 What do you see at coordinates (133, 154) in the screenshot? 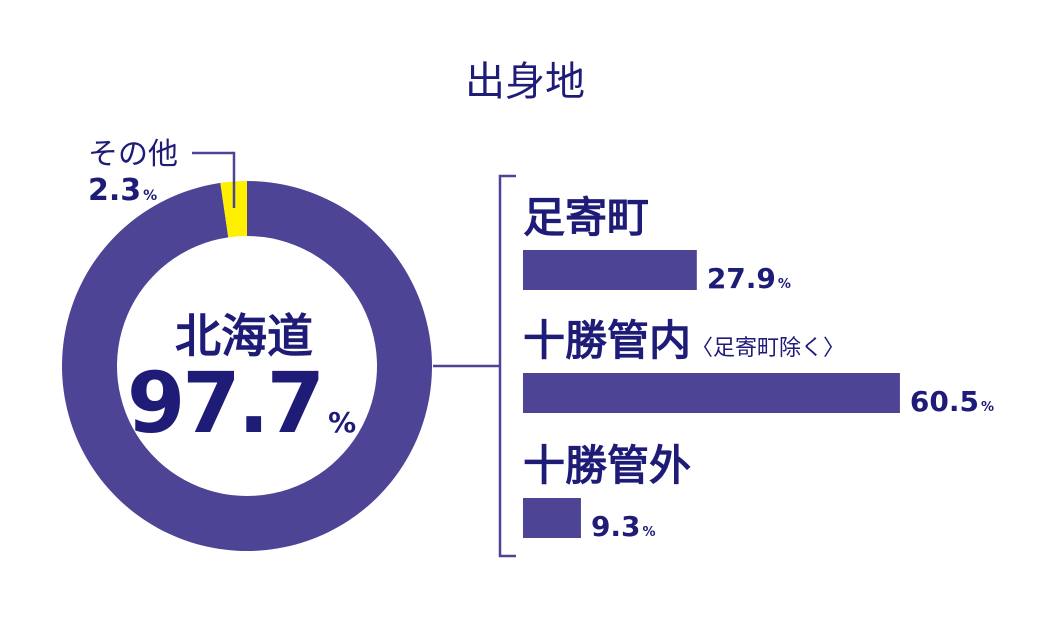
I see `other-slice-label: その他` at bounding box center [133, 154].